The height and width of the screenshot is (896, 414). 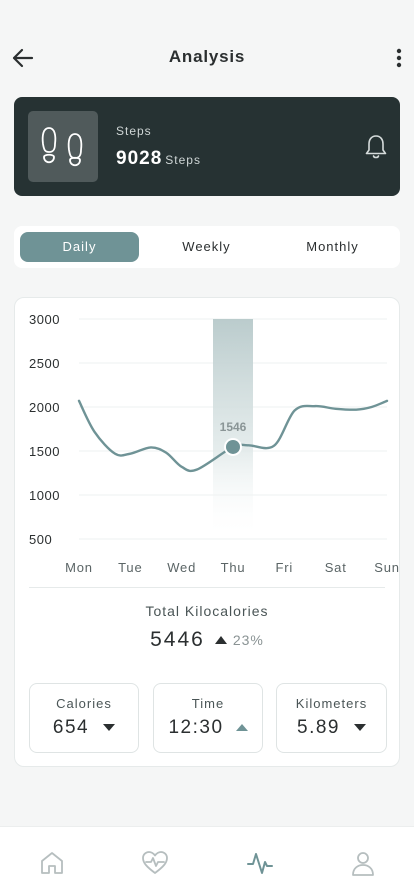 What do you see at coordinates (196, 727) in the screenshot?
I see `time-value: 12:30` at bounding box center [196, 727].